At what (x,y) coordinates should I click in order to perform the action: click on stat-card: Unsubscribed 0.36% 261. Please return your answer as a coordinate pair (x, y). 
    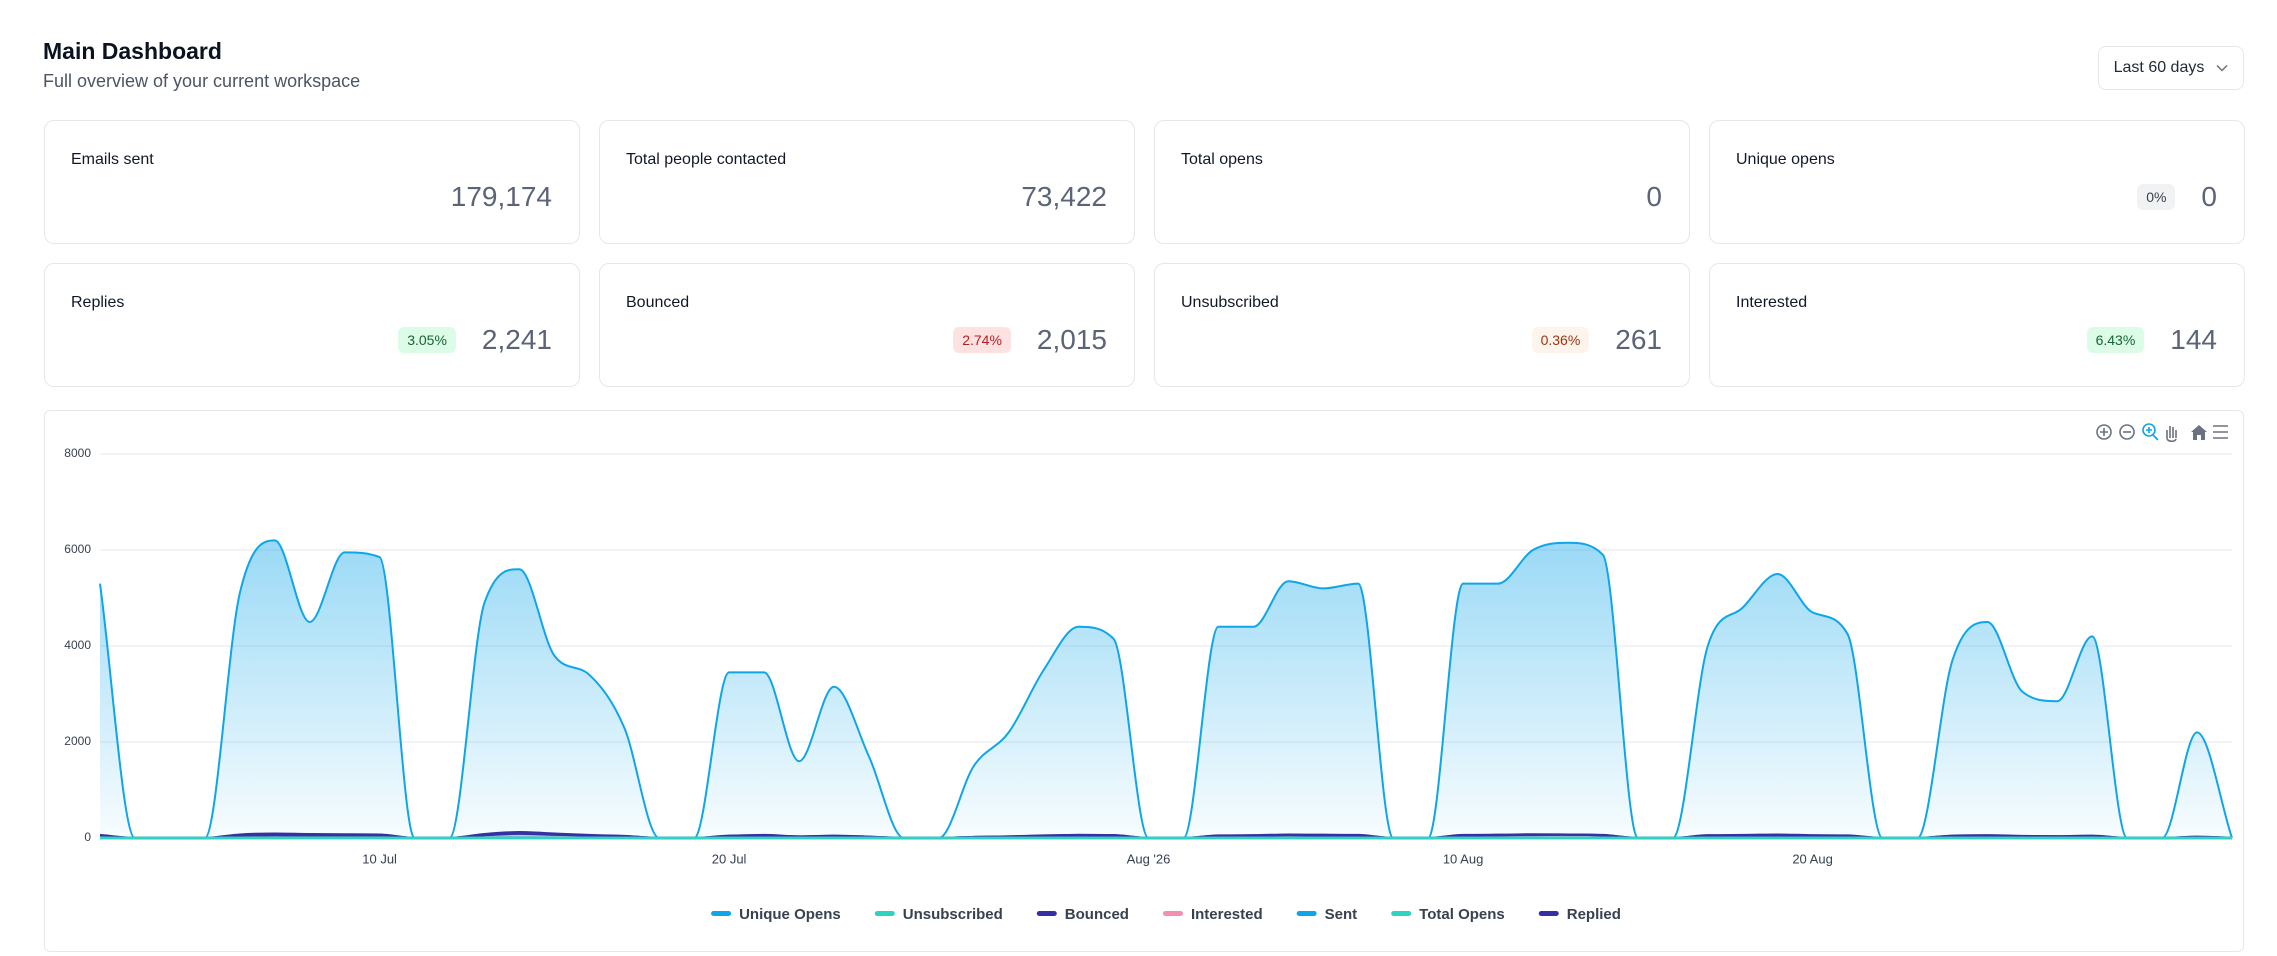
    Looking at the image, I should click on (1422, 325).